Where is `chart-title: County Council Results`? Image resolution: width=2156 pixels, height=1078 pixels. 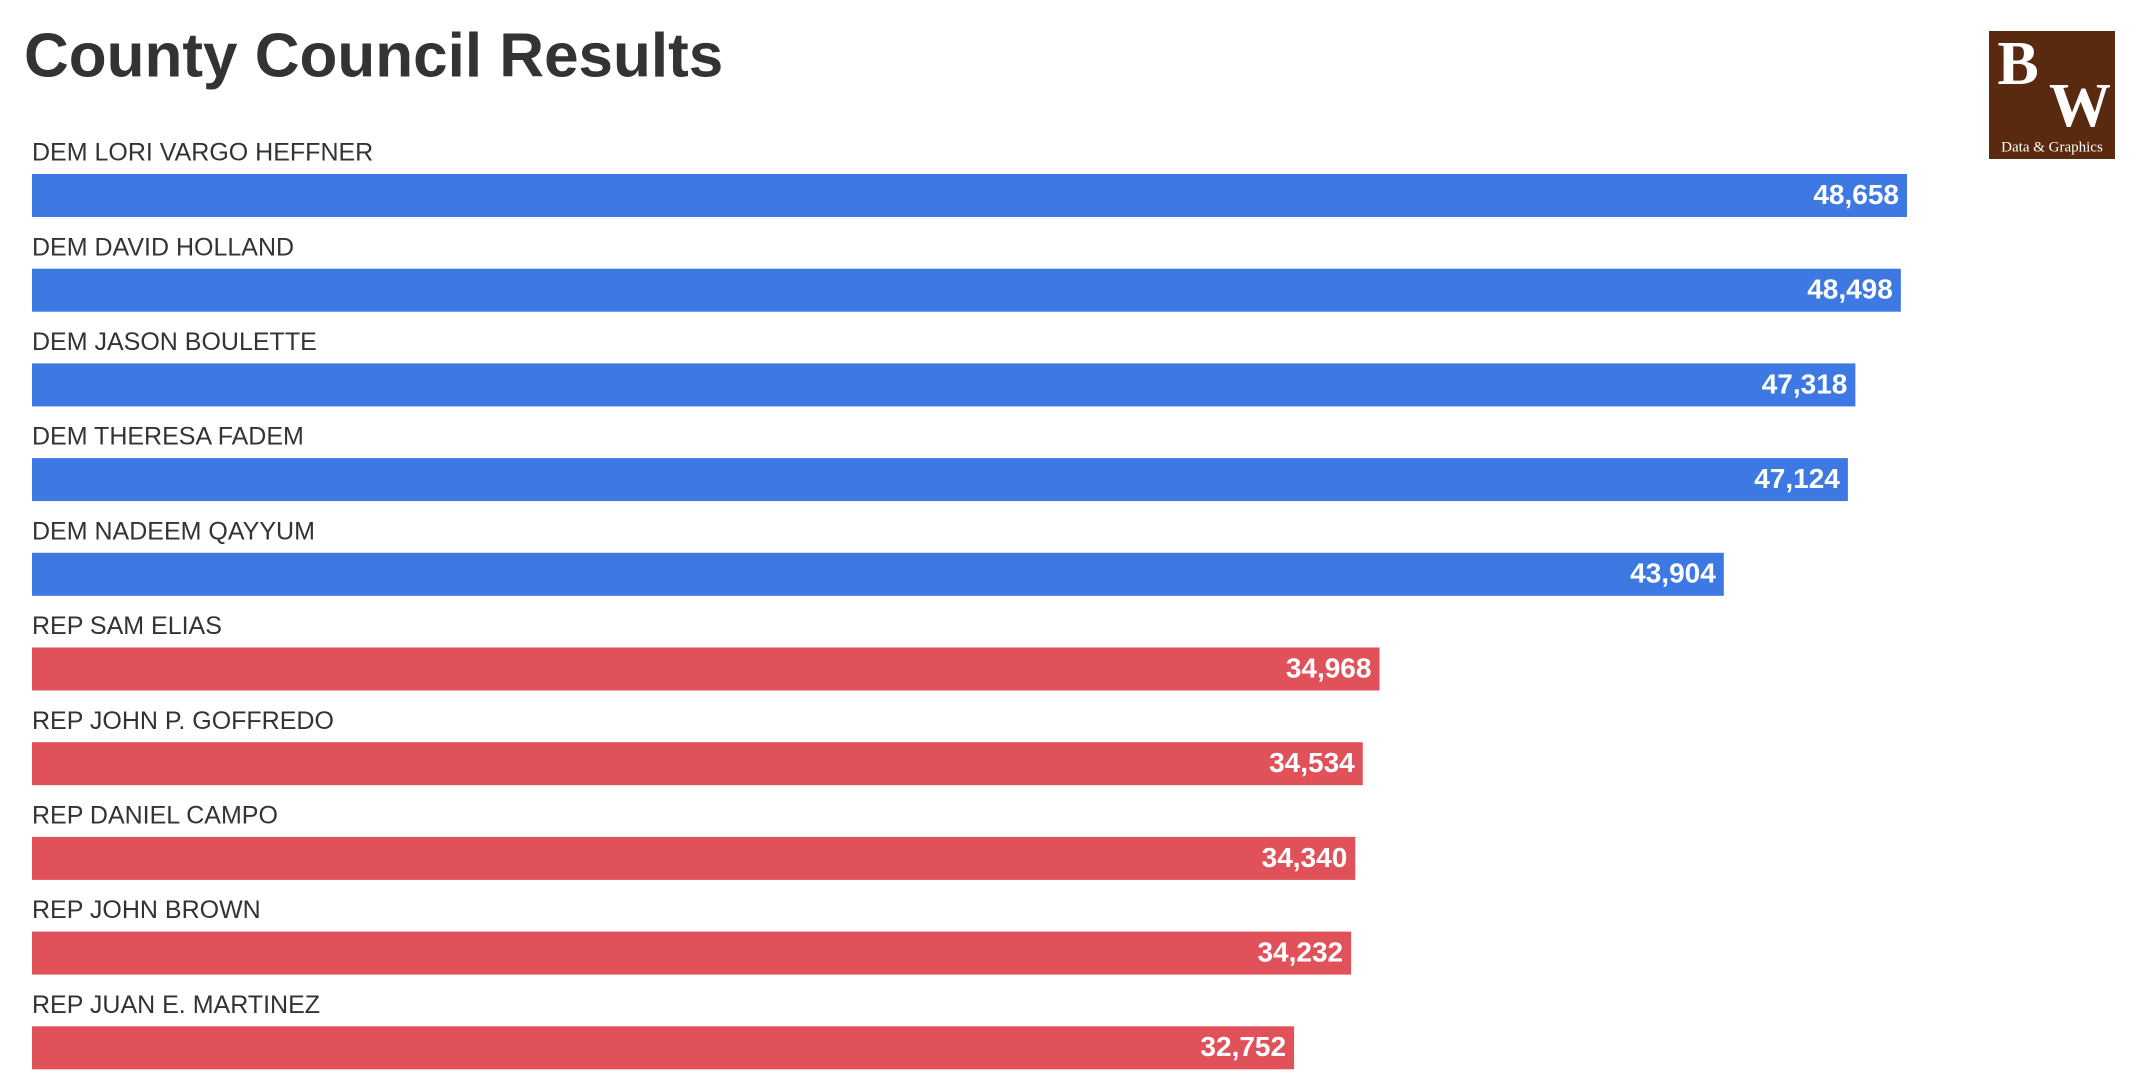
chart-title: County Council Results is located at coordinates (373, 55).